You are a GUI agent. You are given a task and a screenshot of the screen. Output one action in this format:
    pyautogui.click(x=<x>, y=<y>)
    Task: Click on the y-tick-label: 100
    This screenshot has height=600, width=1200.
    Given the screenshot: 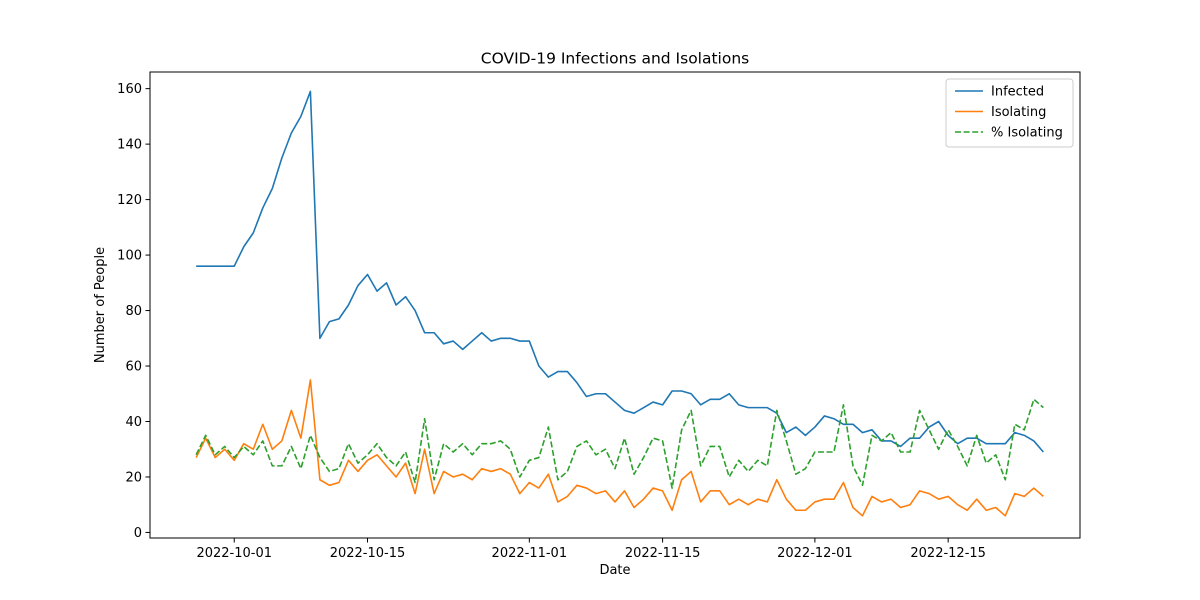 What is the action you would take?
    pyautogui.click(x=129, y=256)
    